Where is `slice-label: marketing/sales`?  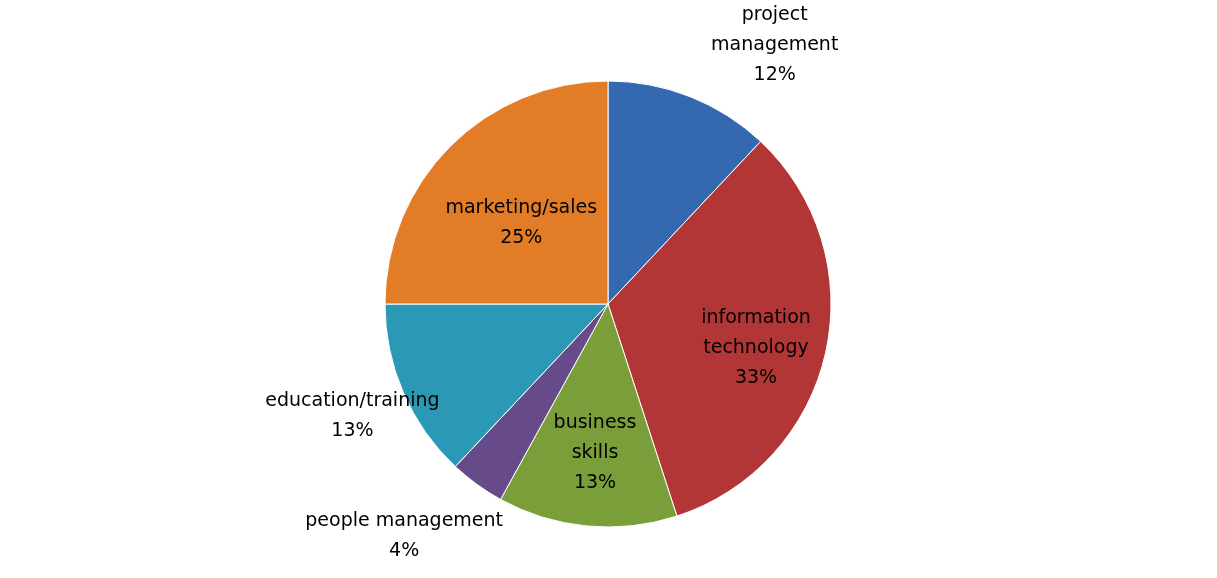 slice-label: marketing/sales is located at coordinates (521, 206).